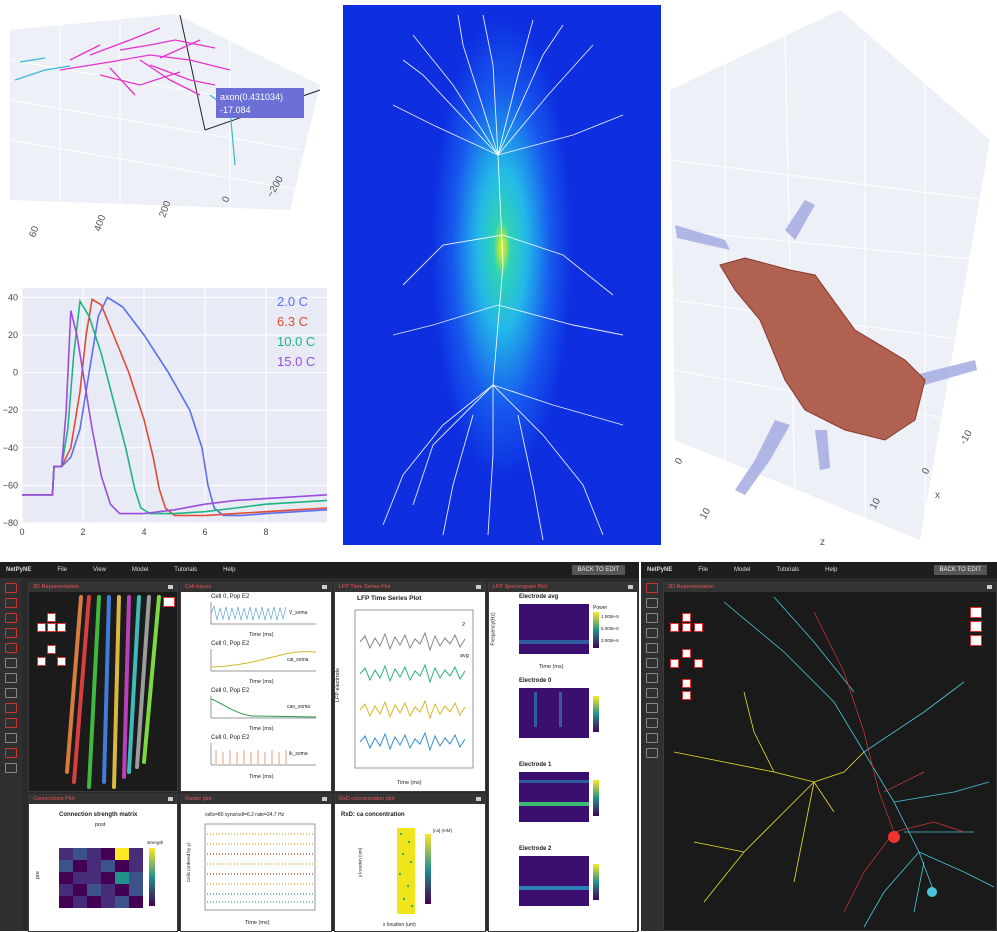 The image size is (997, 932). What do you see at coordinates (464, 625) in the screenshot?
I see `trace-label: 2` at bounding box center [464, 625].